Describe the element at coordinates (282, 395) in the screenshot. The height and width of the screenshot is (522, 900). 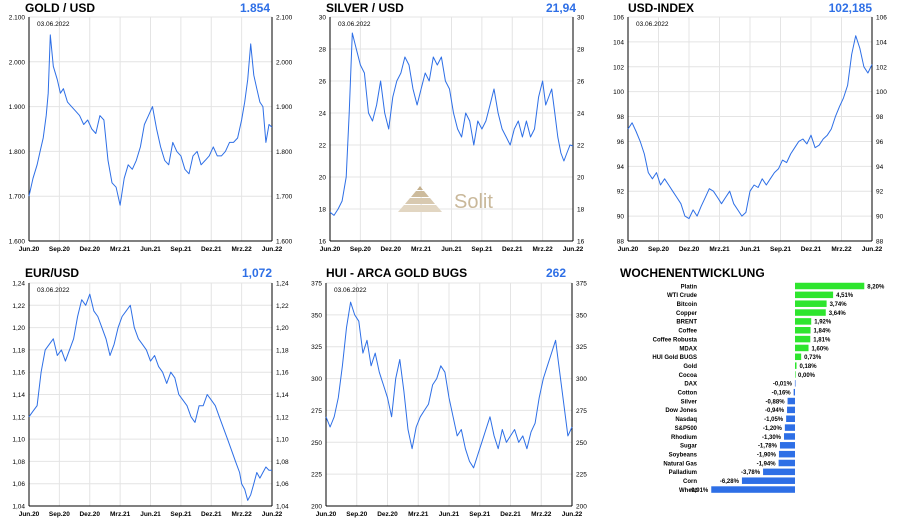
I see `y-tick-label-right: 1,14` at that location.